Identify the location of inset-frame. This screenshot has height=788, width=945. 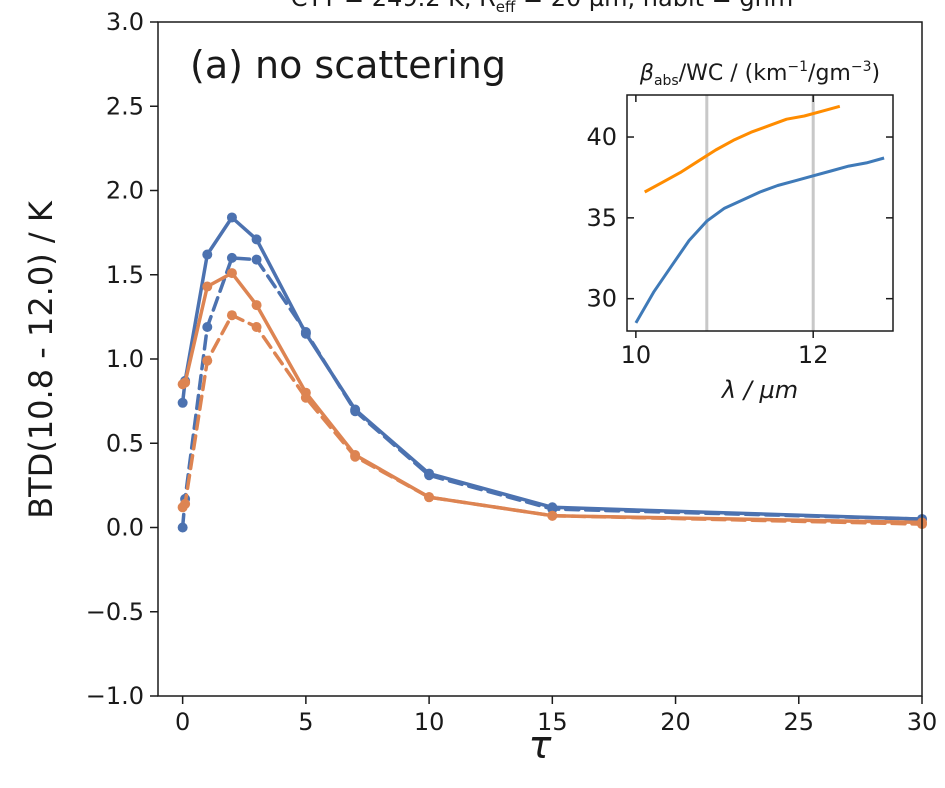
(760, 213).